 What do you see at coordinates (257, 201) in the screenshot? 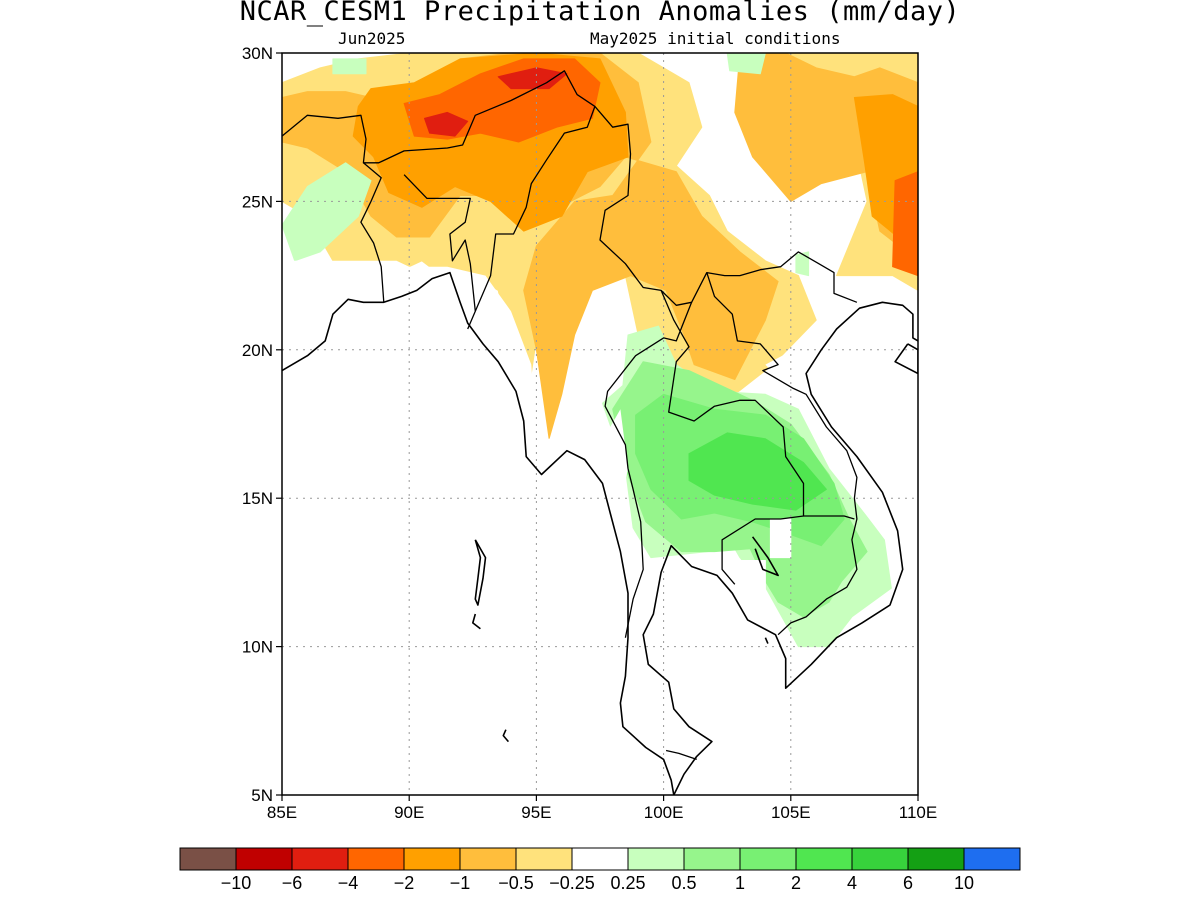
I see `lat-tick-label: 25N` at bounding box center [257, 201].